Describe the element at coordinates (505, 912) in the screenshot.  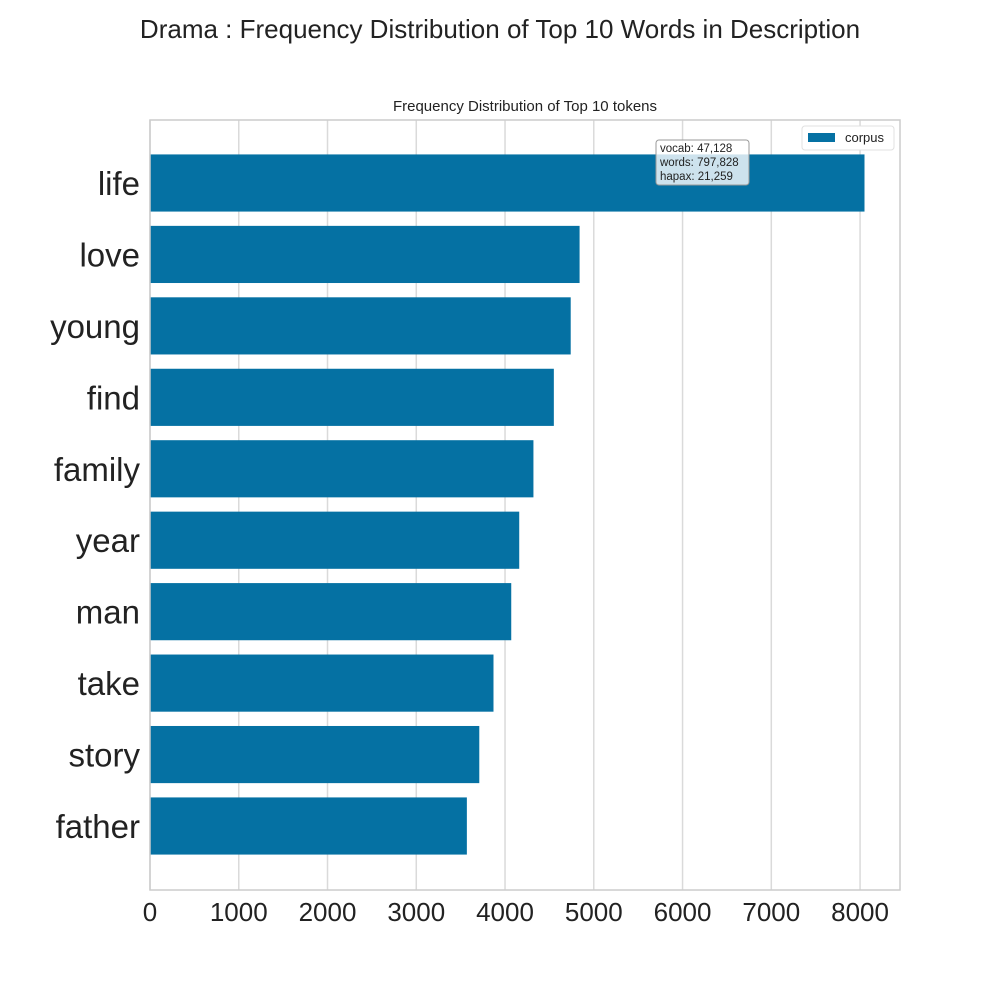
I see `x-tick-label: 4000` at that location.